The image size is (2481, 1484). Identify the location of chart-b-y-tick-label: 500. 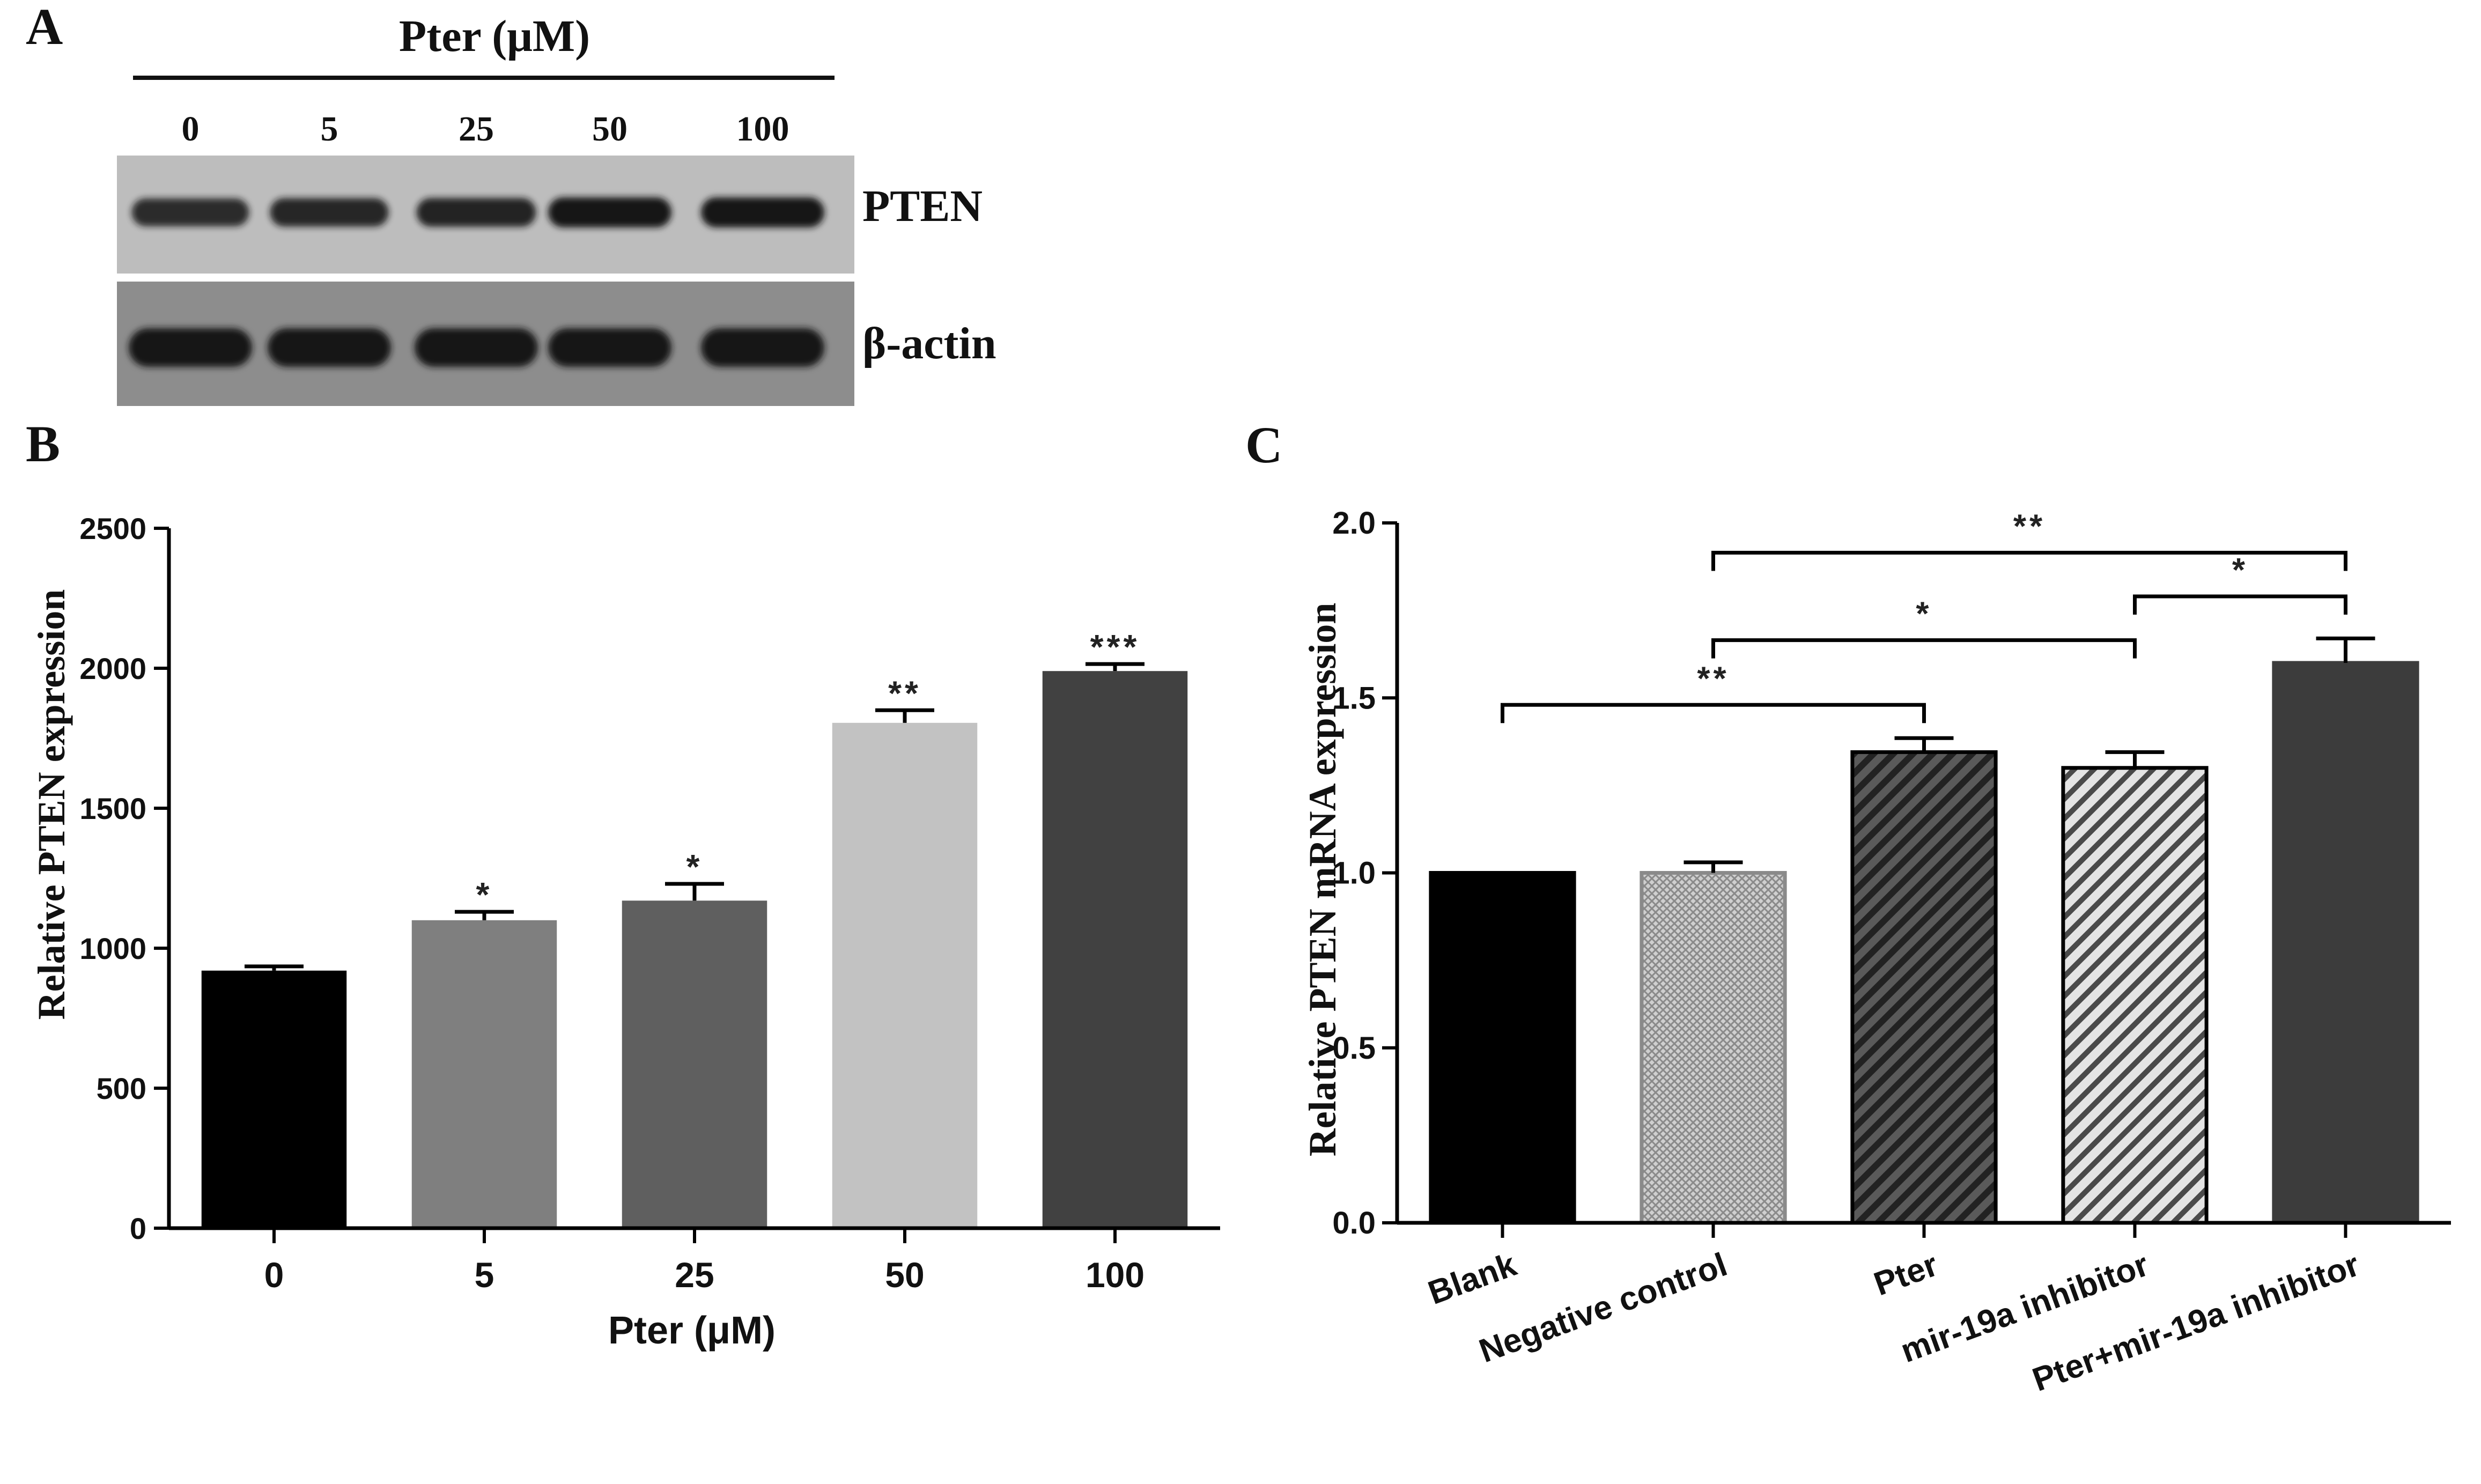
(121, 1088).